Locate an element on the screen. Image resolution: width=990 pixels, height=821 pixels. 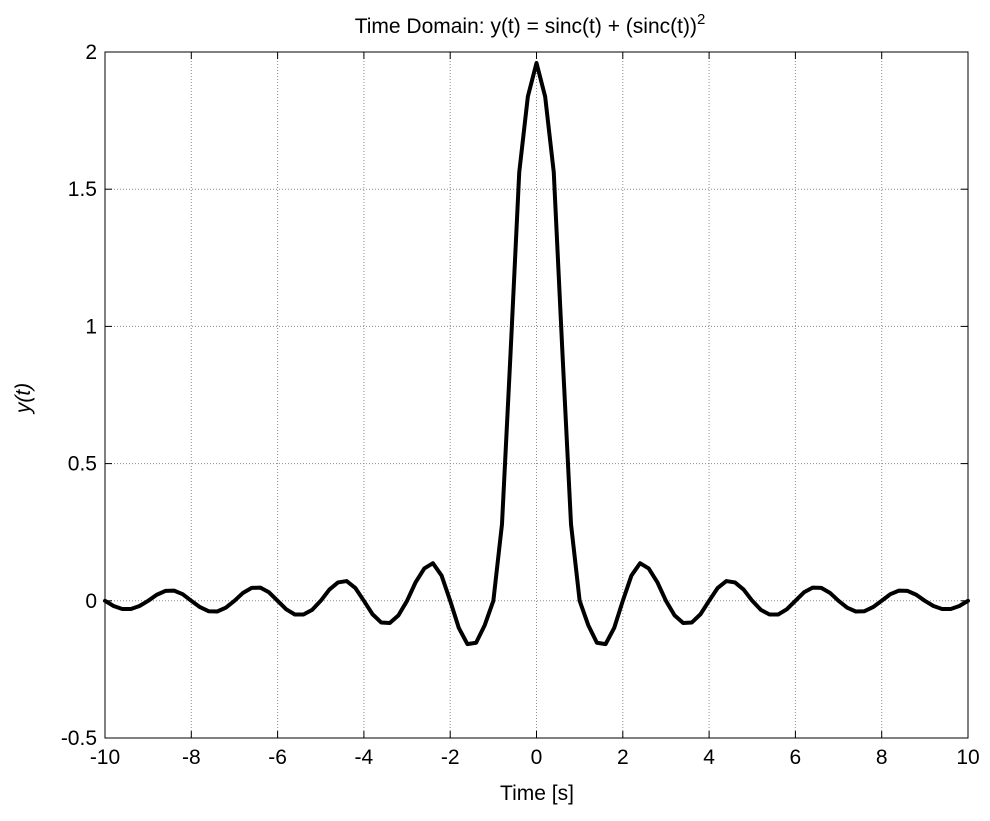
x-tick-label: 8 is located at coordinates (882, 757).